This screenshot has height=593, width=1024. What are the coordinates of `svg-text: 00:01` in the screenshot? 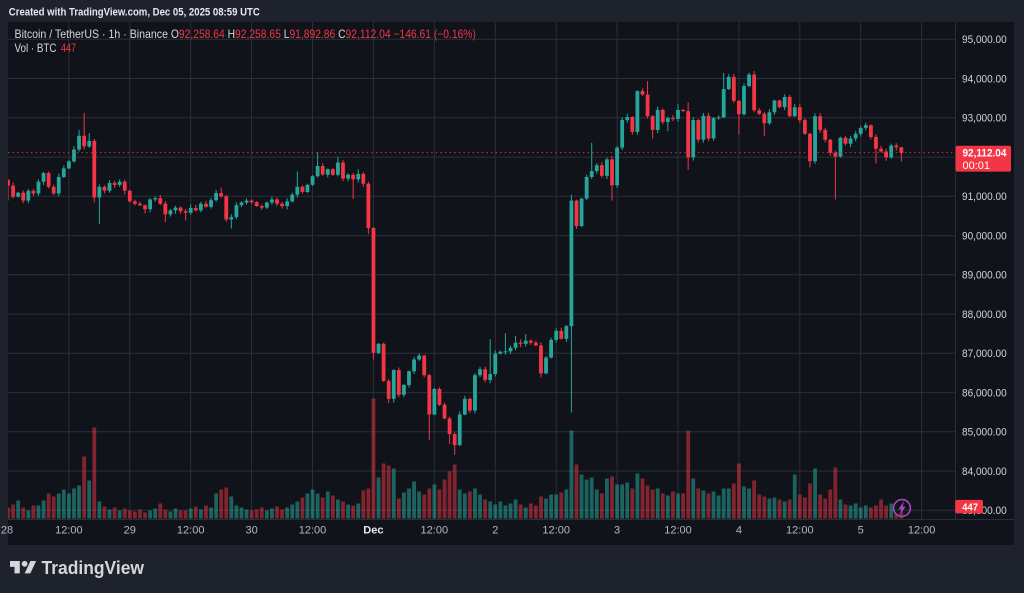 It's located at (977, 166).